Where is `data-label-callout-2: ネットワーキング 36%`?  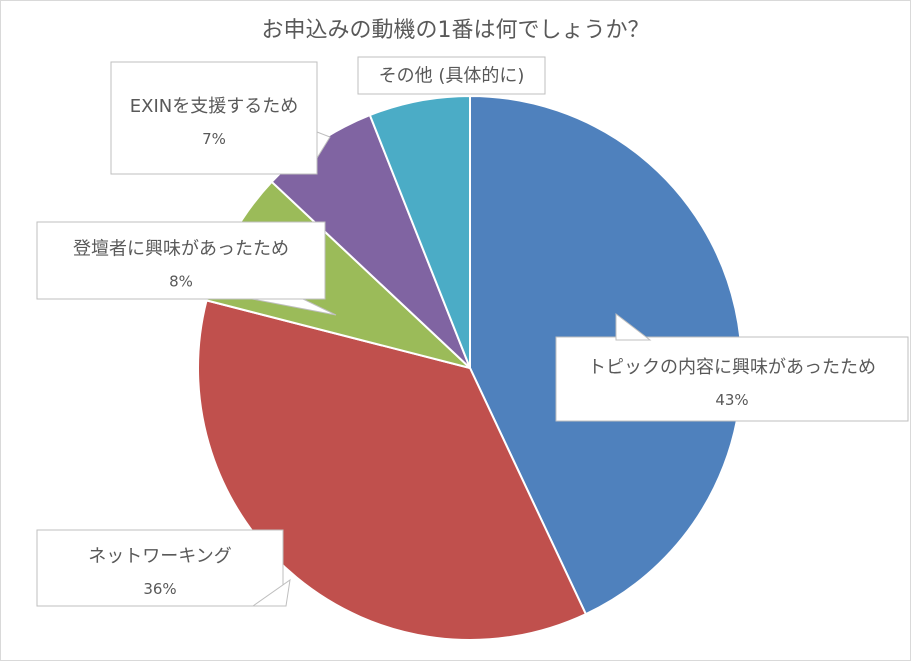 data-label-callout-2: ネットワーキング 36% is located at coordinates (163, 568).